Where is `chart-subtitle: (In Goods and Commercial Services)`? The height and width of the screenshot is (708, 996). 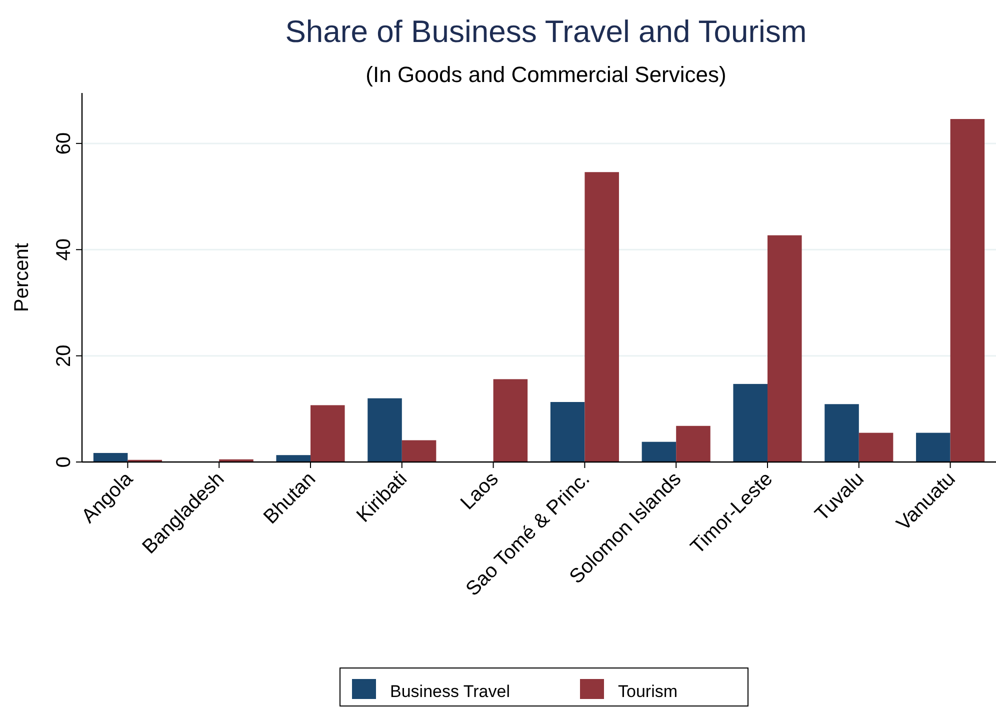 chart-subtitle: (In Goods and Commercial Services) is located at coordinates (546, 74).